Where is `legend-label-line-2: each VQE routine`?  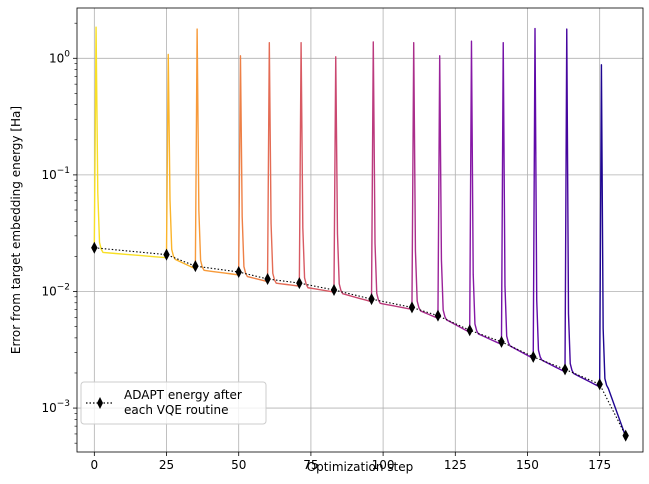 legend-label-line-2: each VQE routine is located at coordinates (176, 410).